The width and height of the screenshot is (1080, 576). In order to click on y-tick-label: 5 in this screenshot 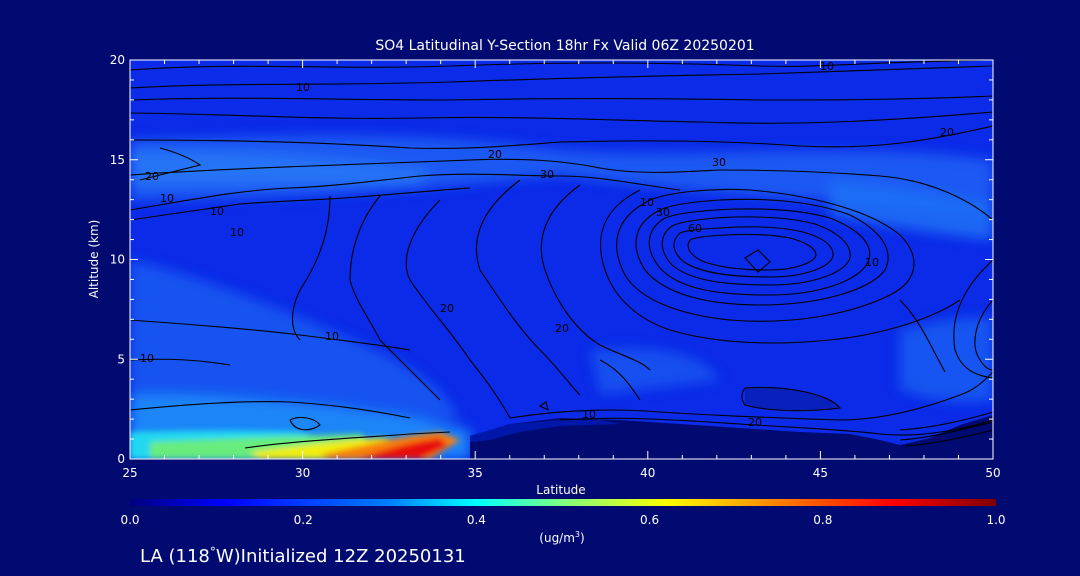, I will do `click(121, 359)`.